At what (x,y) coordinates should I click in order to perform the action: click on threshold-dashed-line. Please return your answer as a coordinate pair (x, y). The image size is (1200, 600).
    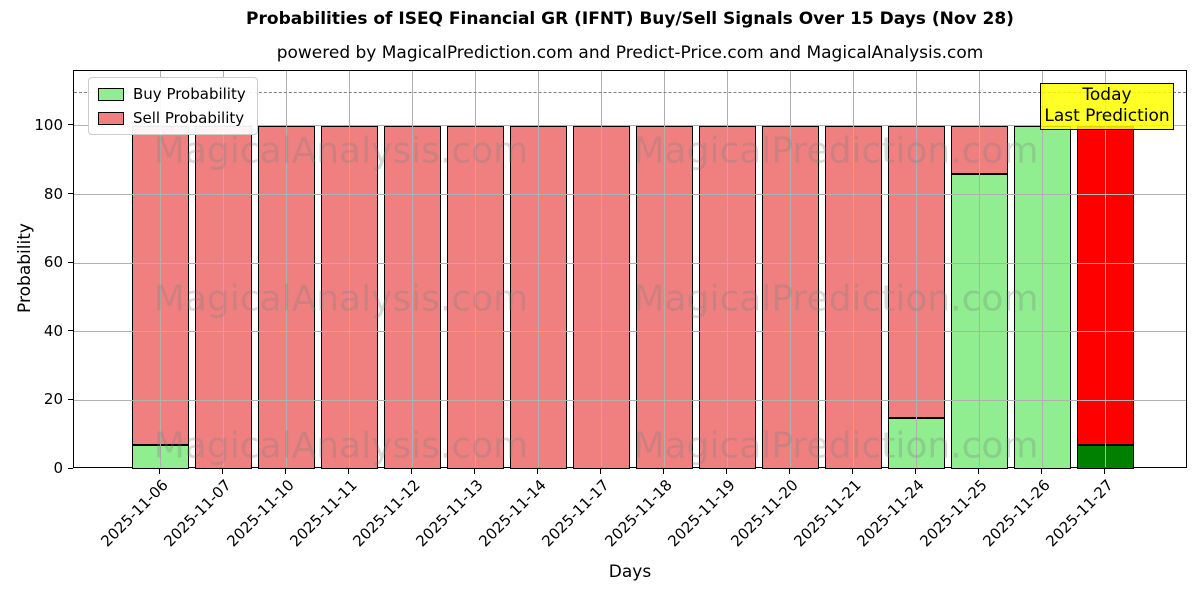
    Looking at the image, I should click on (630, 92).